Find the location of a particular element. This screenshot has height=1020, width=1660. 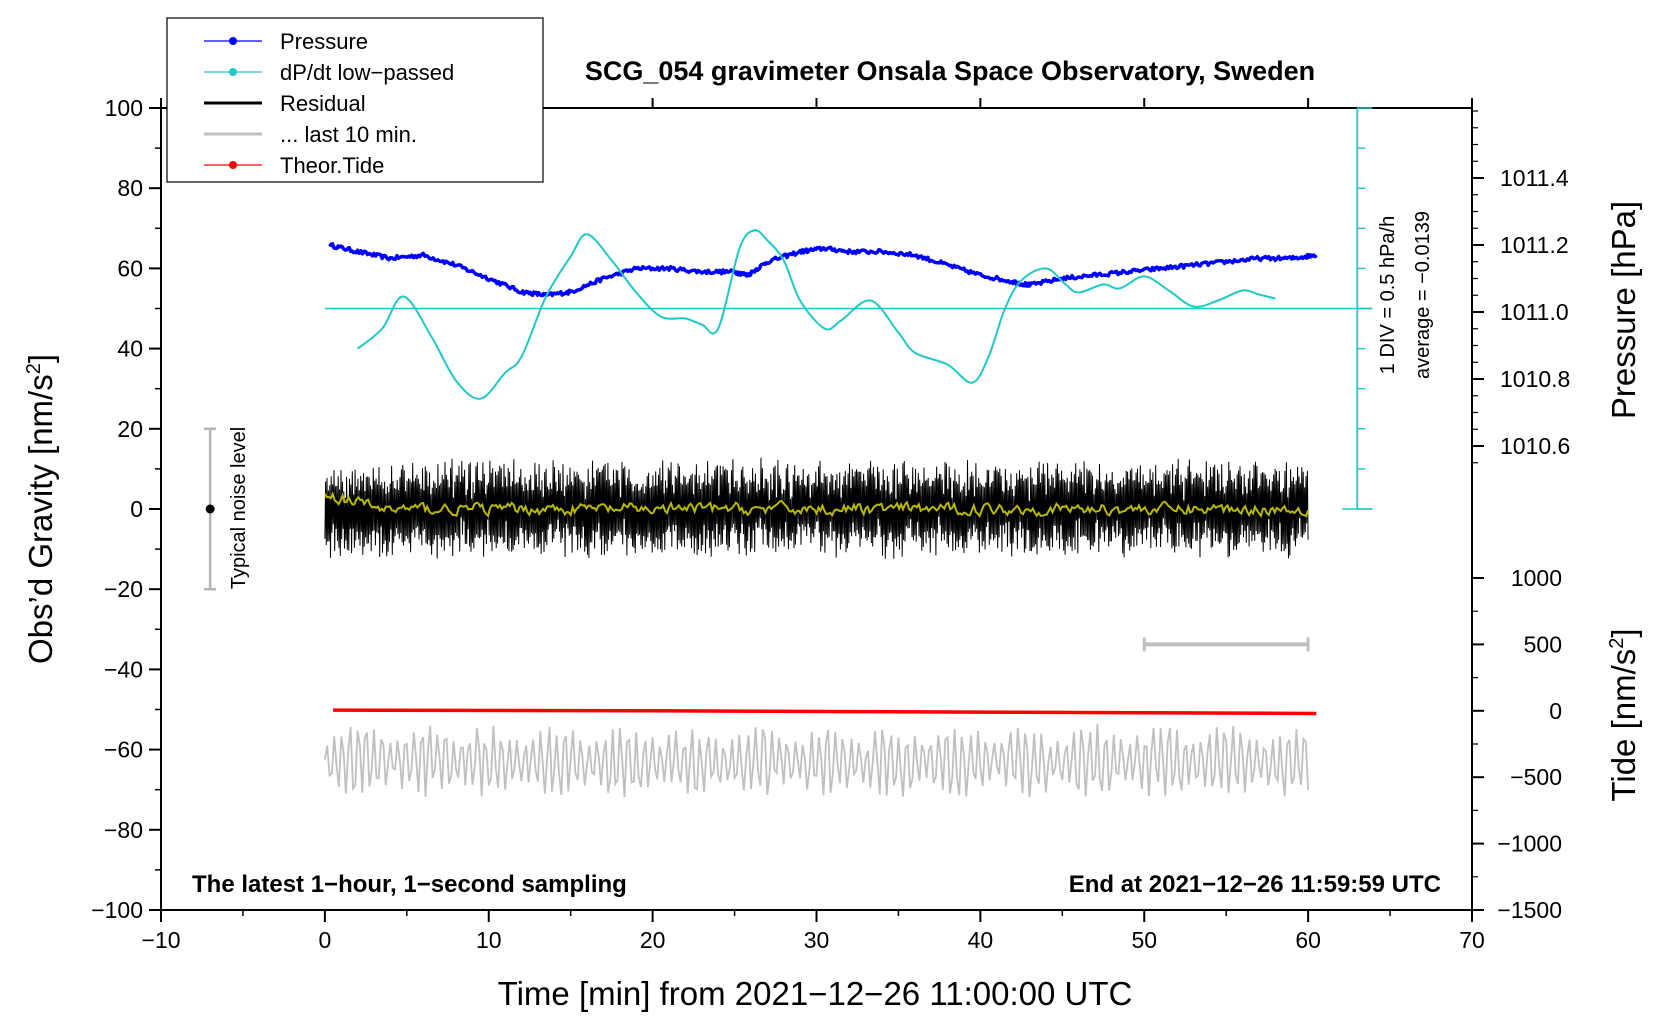

x-tick-label: 70 is located at coordinates (1472, 940).